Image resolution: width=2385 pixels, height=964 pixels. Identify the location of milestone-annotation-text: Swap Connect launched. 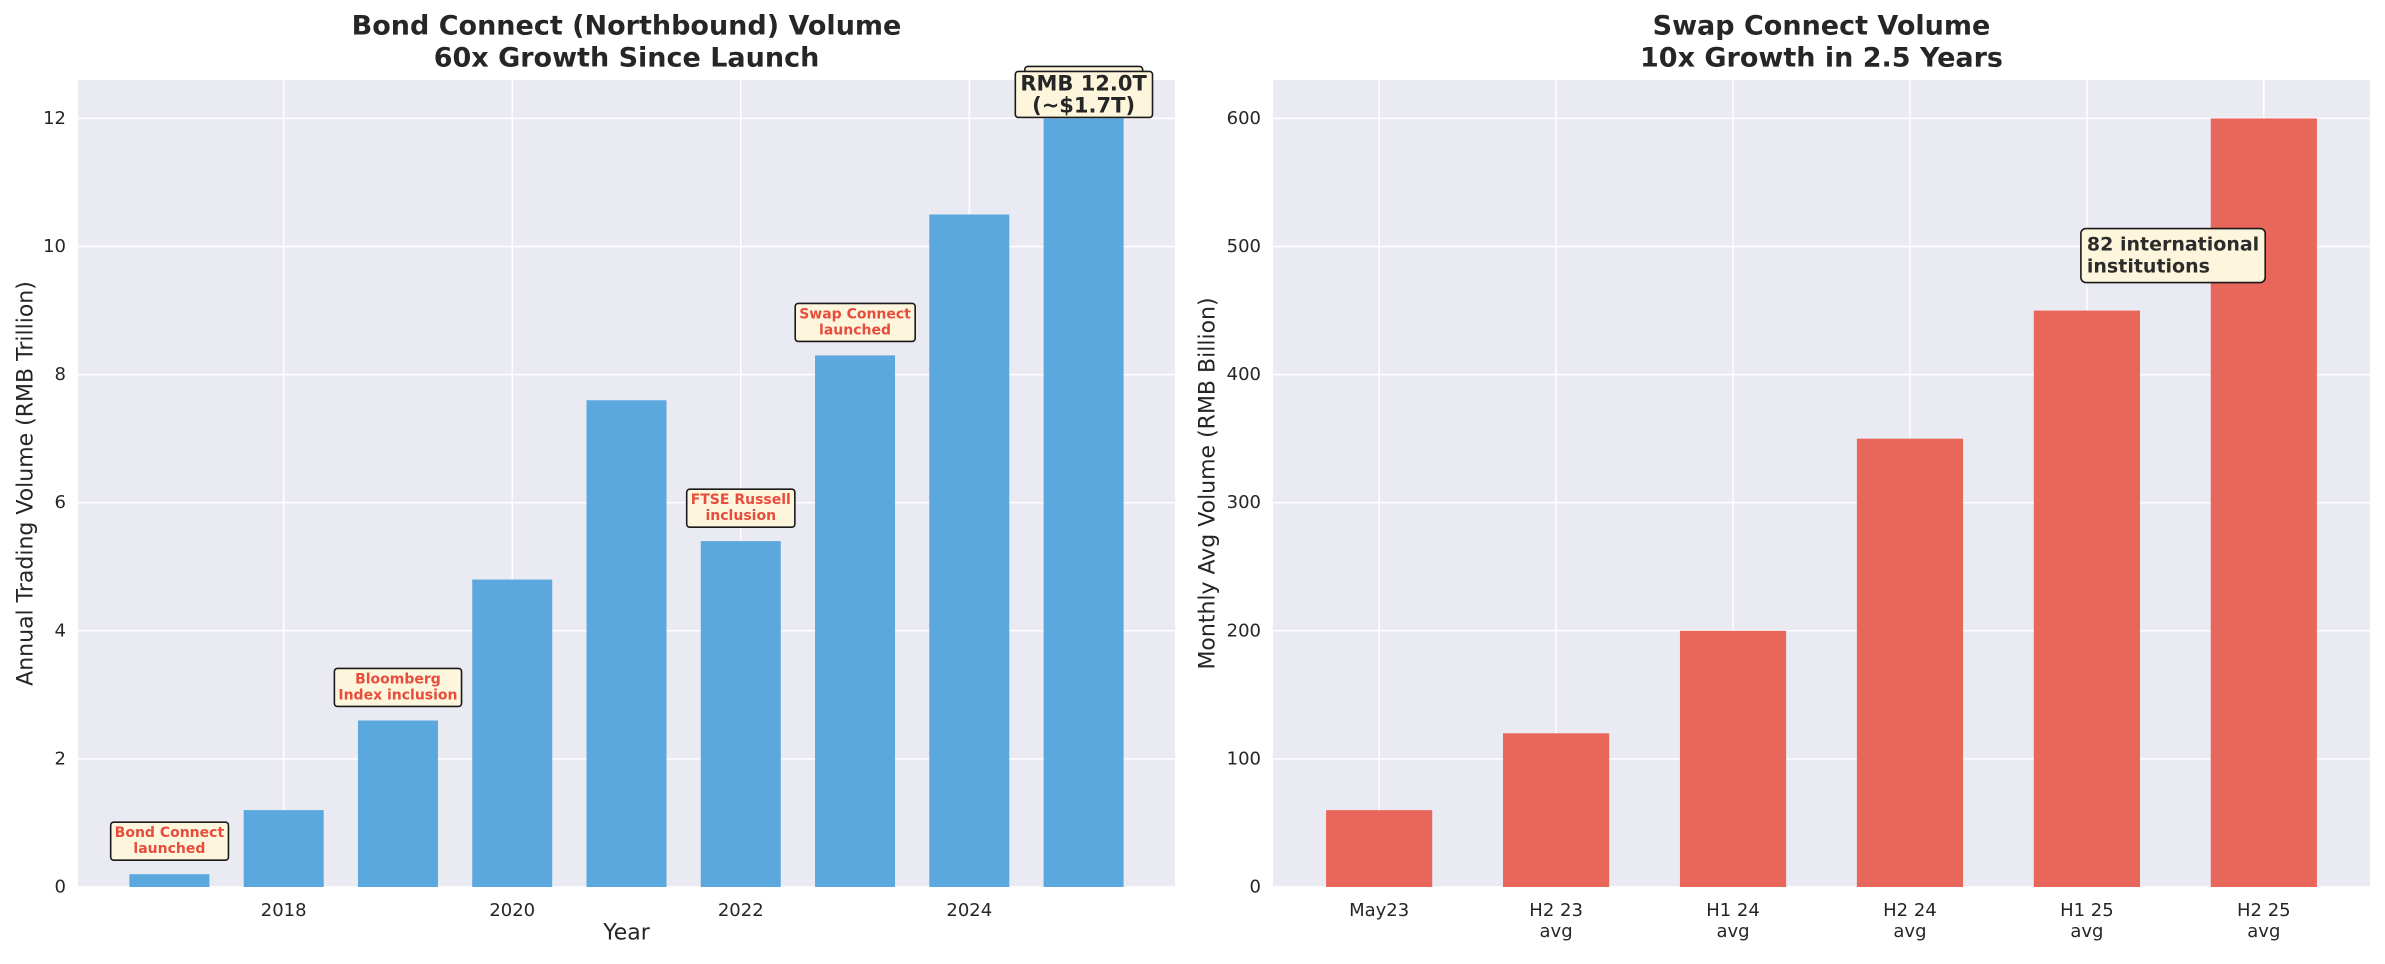
(855, 322).